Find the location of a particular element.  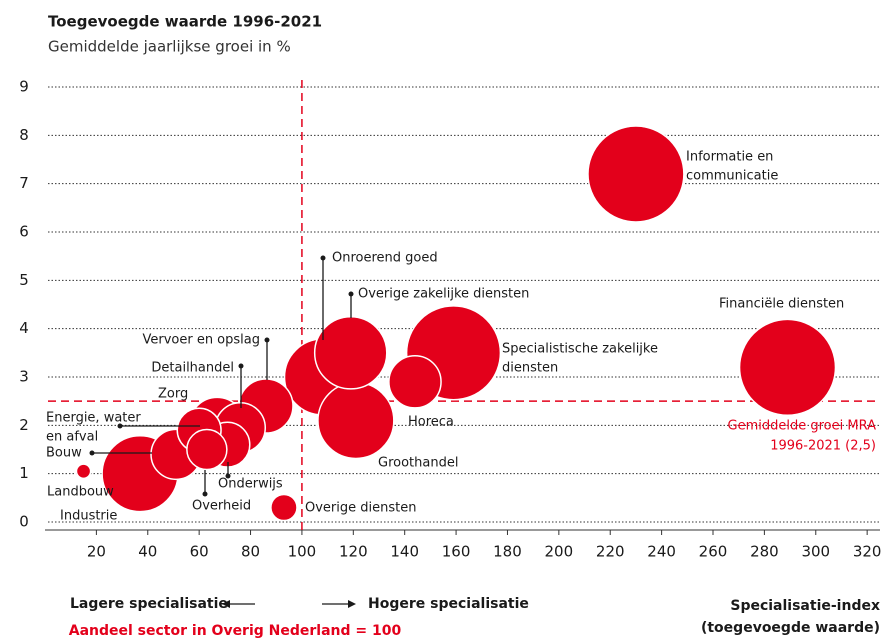

bubble-label: en afval is located at coordinates (72, 437).